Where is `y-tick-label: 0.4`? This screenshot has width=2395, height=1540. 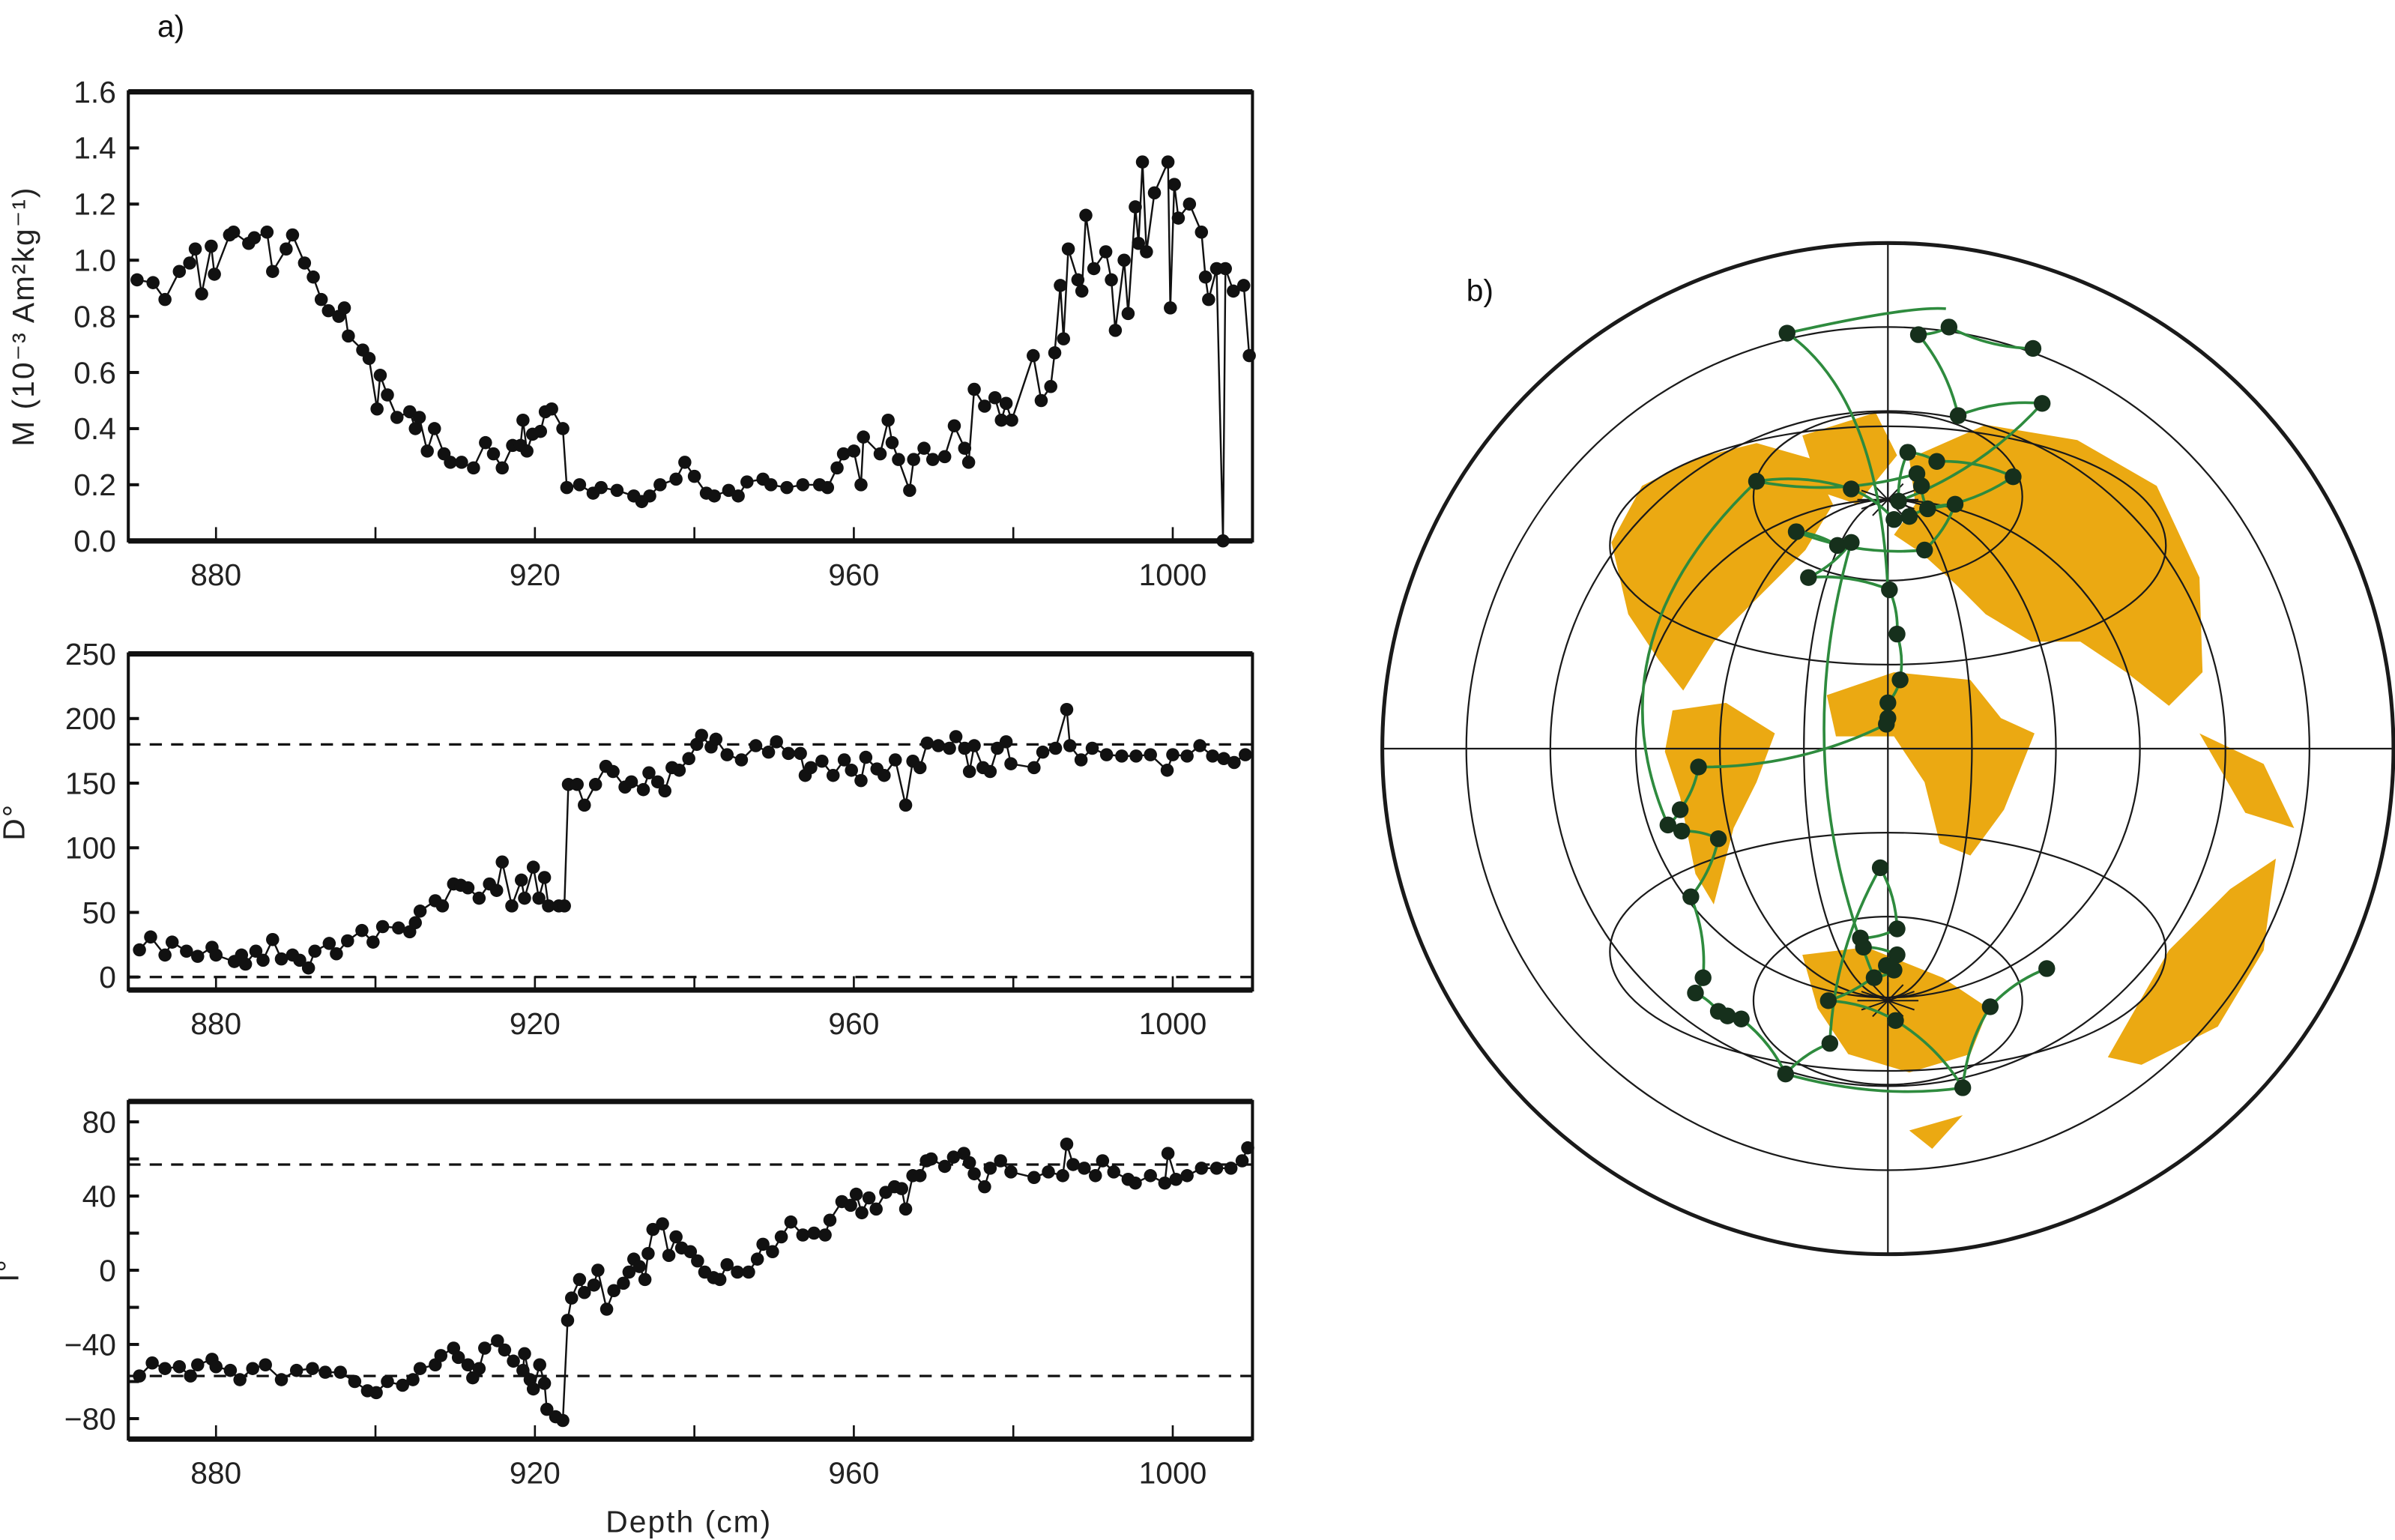 y-tick-label: 0.4 is located at coordinates (94, 428).